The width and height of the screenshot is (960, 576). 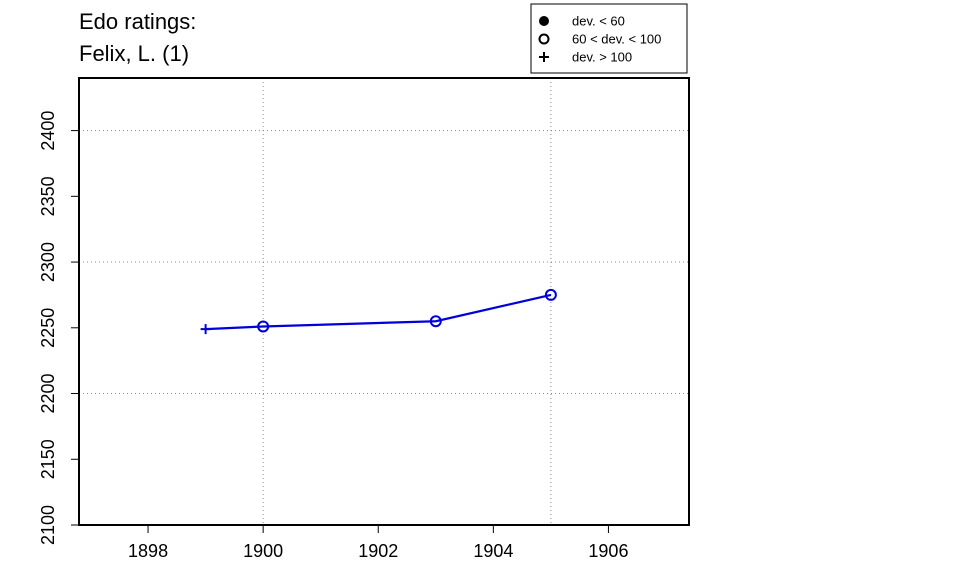 I want to click on legend-marker-filled-circle, so click(x=544, y=21).